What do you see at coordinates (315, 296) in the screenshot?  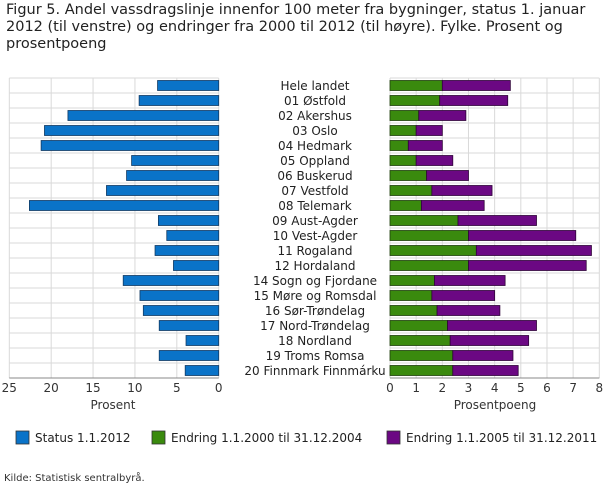 I see `category-label: 15 Møre og Romsdal` at bounding box center [315, 296].